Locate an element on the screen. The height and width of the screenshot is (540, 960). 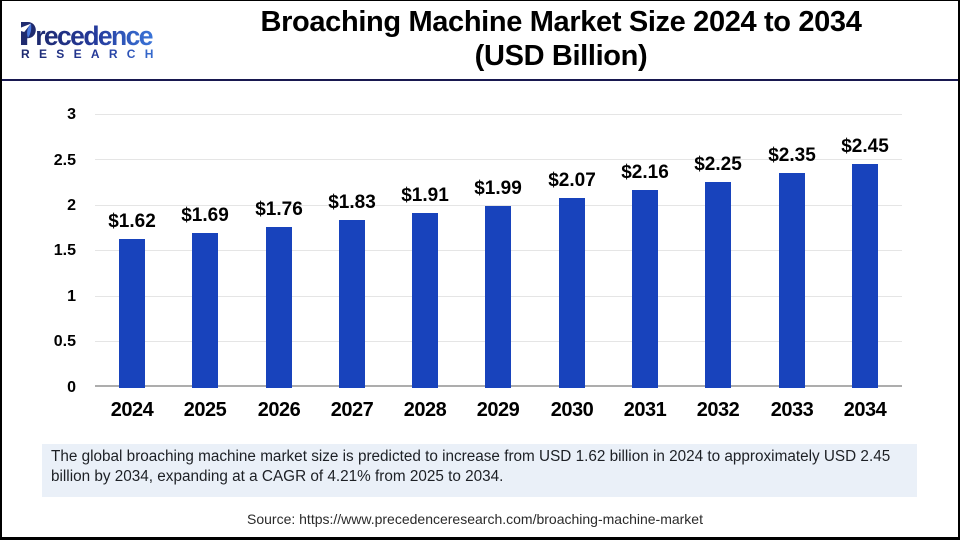
svg-text: recedence is located at coordinates (94, 36).